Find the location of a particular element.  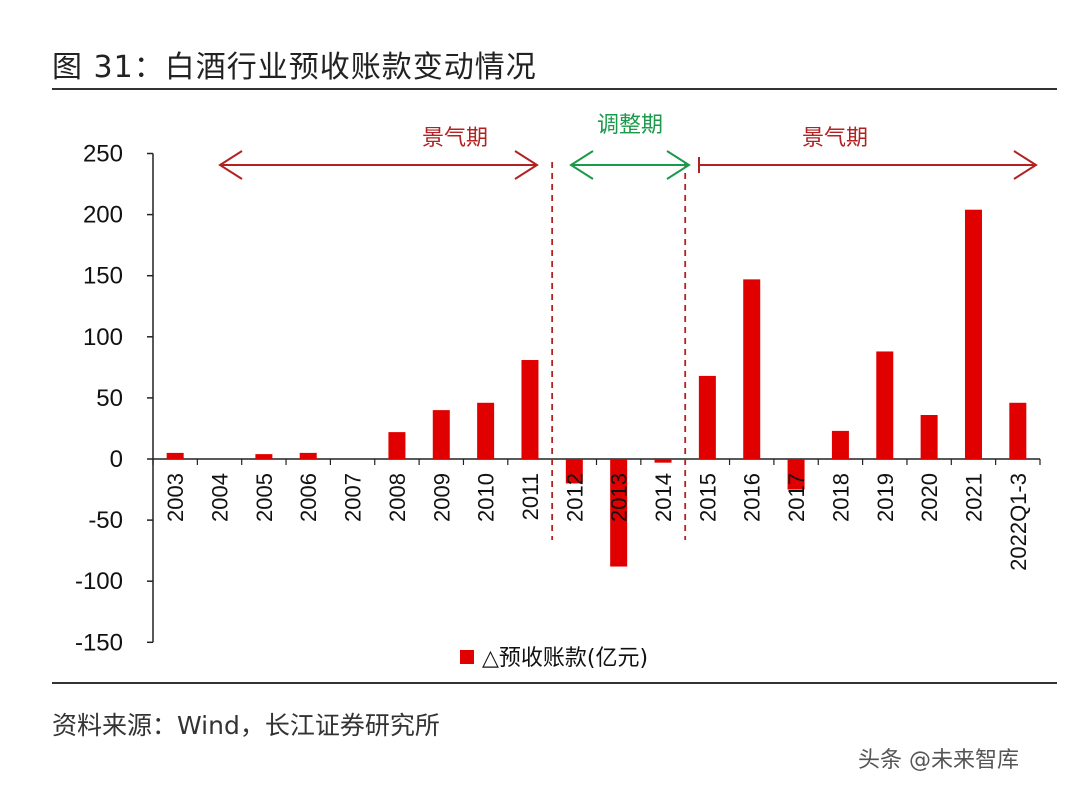

category-label: 2004 is located at coordinates (220, 497).